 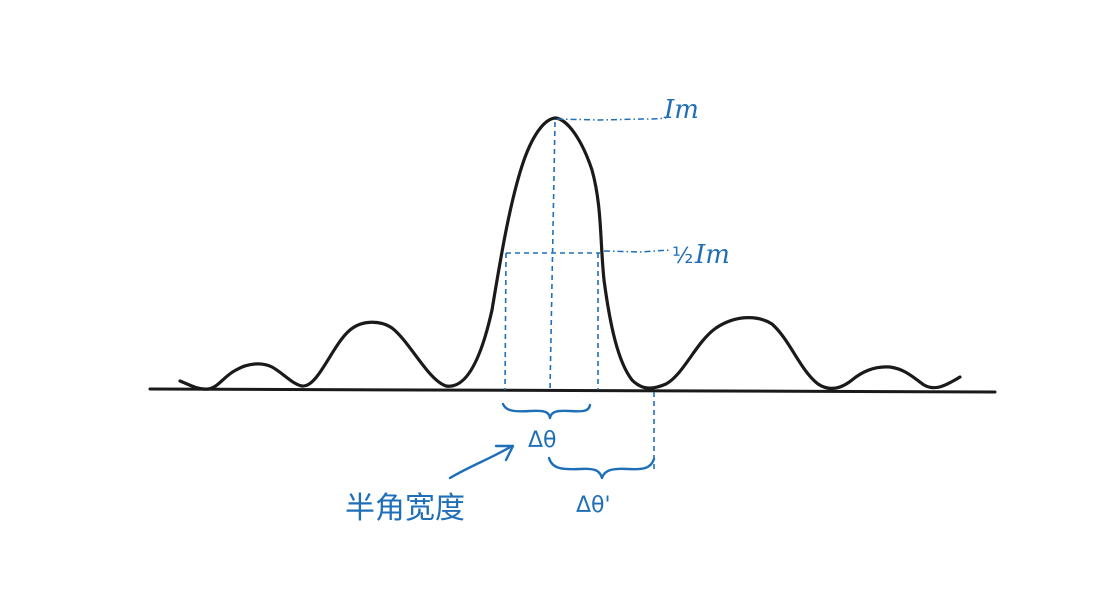 I want to click on delta-theta-label: Δθ, so click(x=542, y=440).